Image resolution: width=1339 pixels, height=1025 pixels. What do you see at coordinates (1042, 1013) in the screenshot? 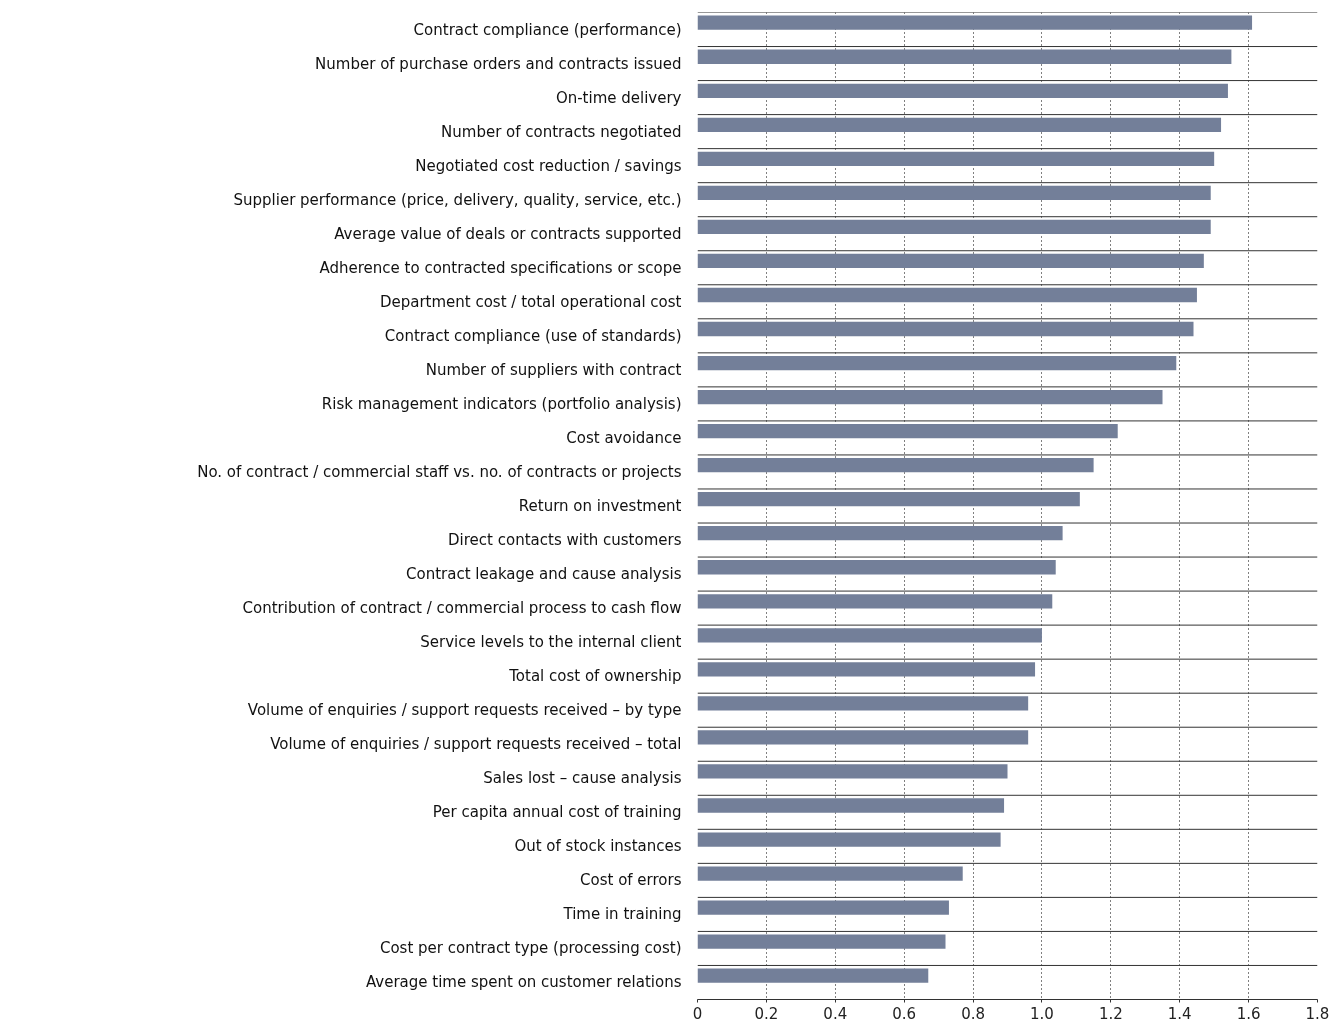
I see `x-tick-label: 1.0` at bounding box center [1042, 1013].